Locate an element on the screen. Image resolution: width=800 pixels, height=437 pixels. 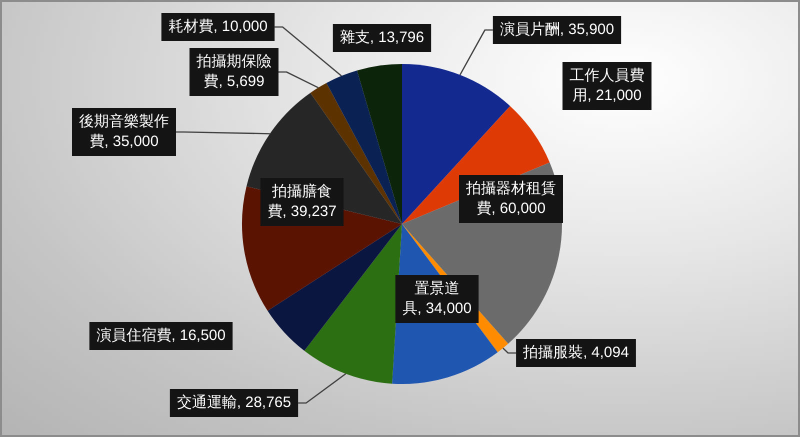
slice-label: 置景道具, 34,000 is located at coordinates (437, 299).